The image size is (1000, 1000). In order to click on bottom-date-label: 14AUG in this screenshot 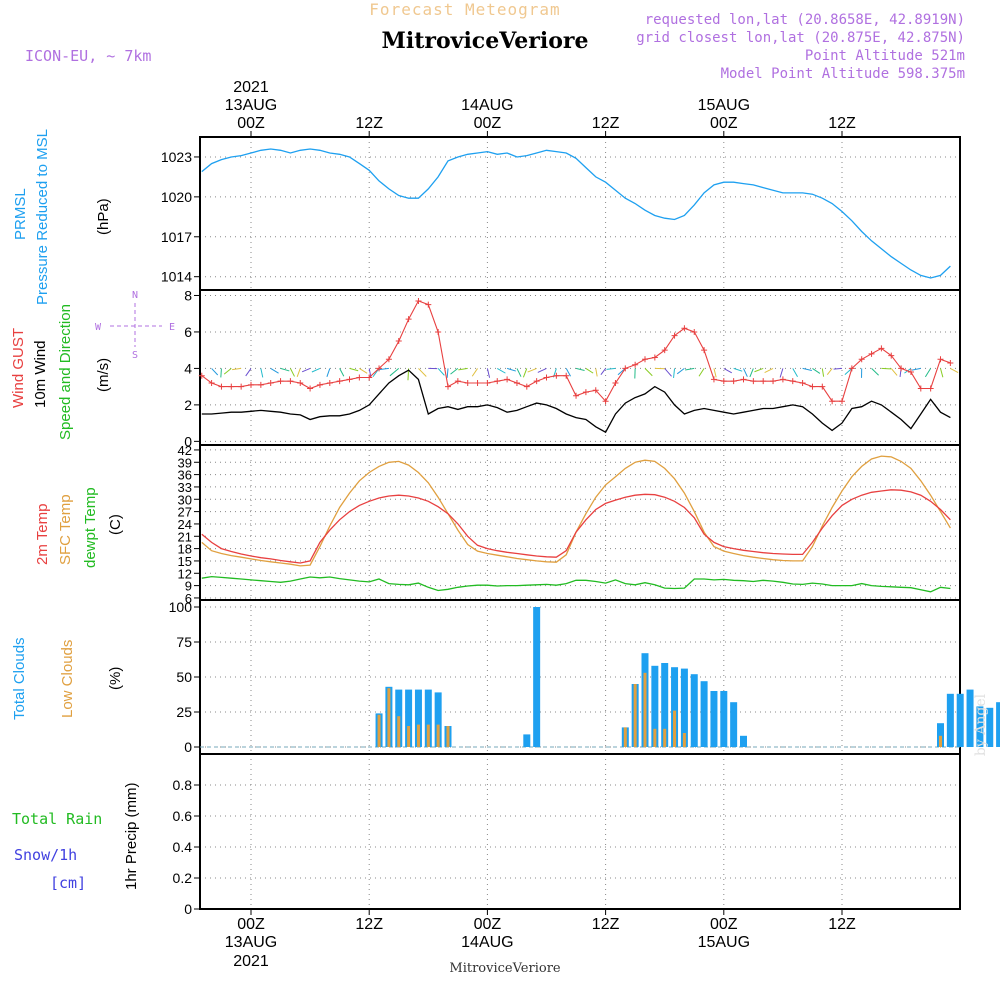, I will do `click(487, 942)`.